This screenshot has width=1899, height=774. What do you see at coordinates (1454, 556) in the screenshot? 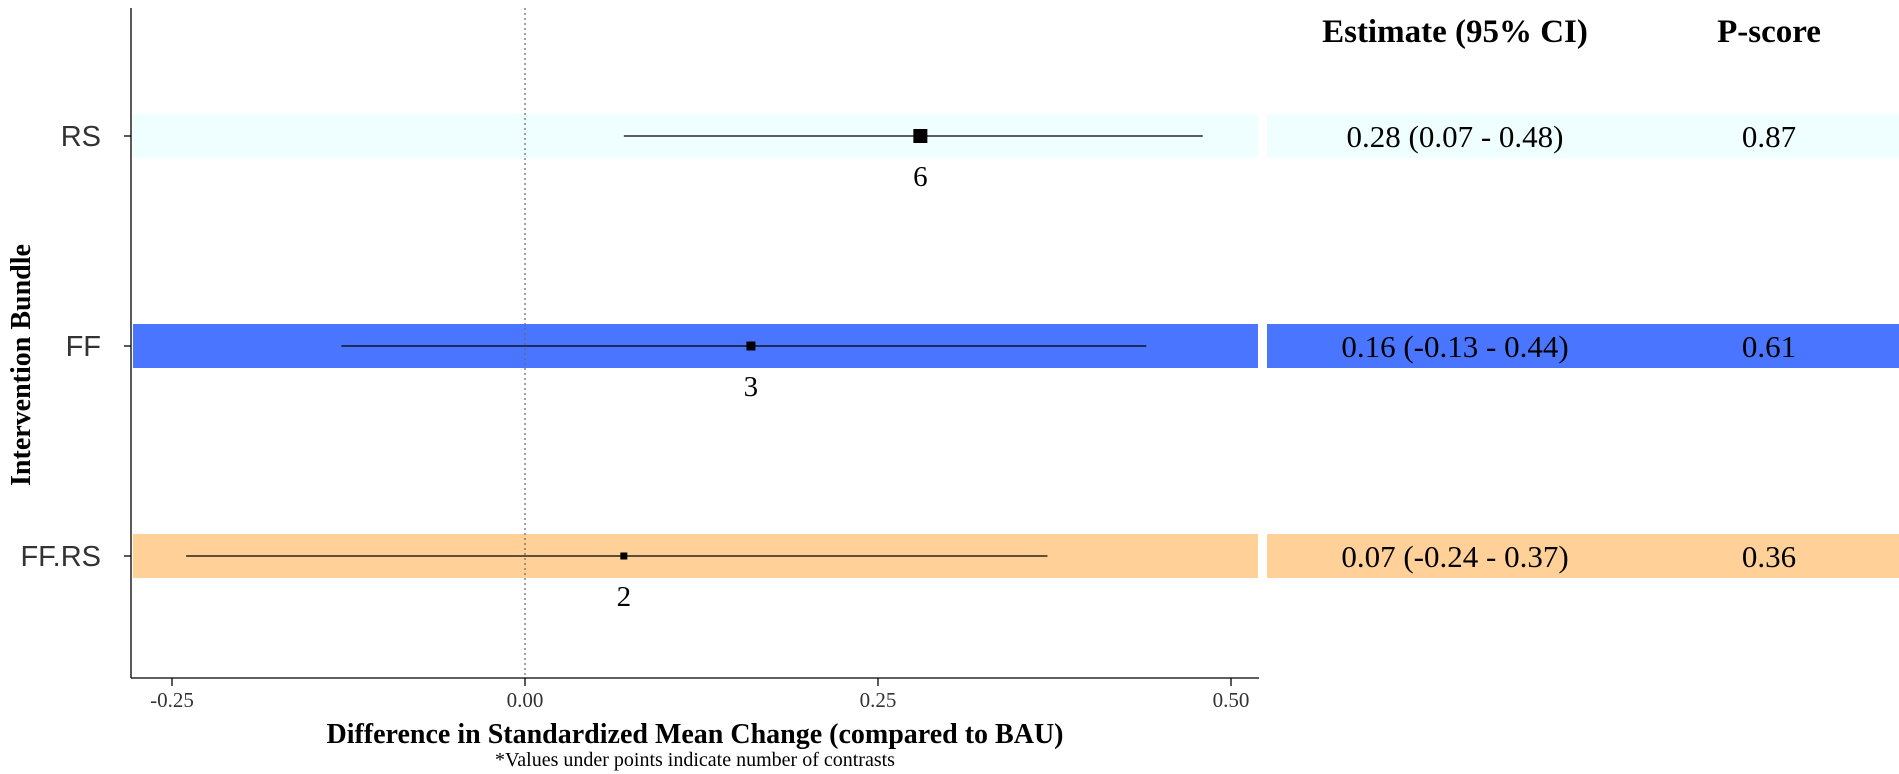
I see `estimate-ci-text: 0.07 (-0.24 - 0.37)` at bounding box center [1454, 556].